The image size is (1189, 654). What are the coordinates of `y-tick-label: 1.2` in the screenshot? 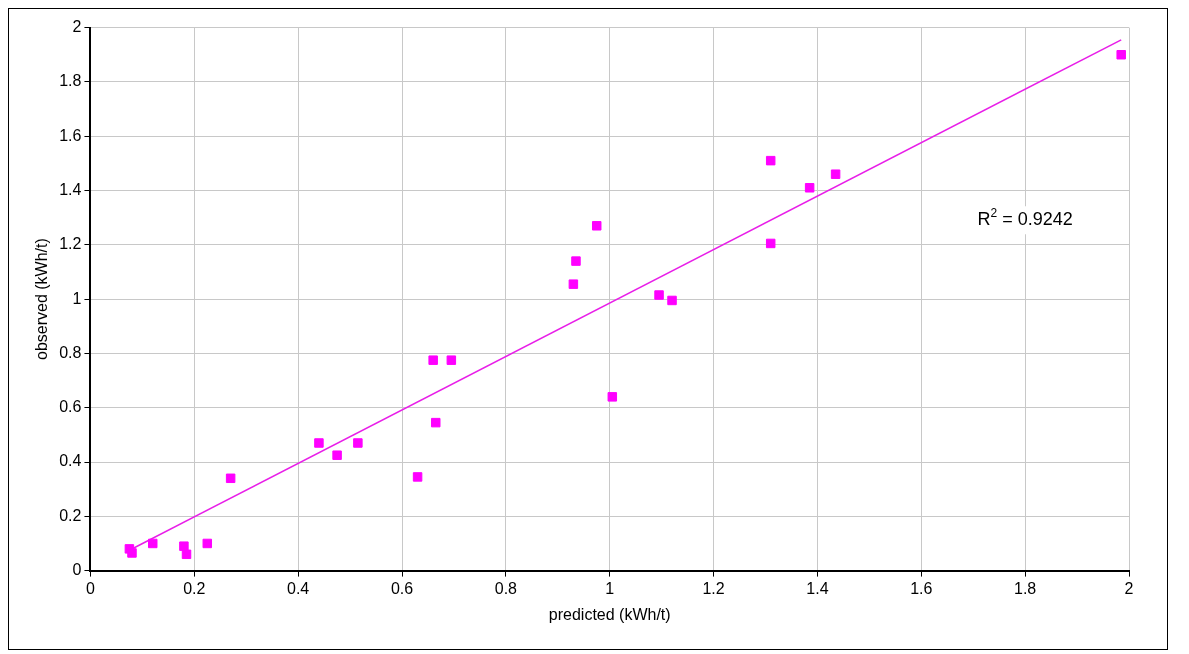 It's located at (70, 244).